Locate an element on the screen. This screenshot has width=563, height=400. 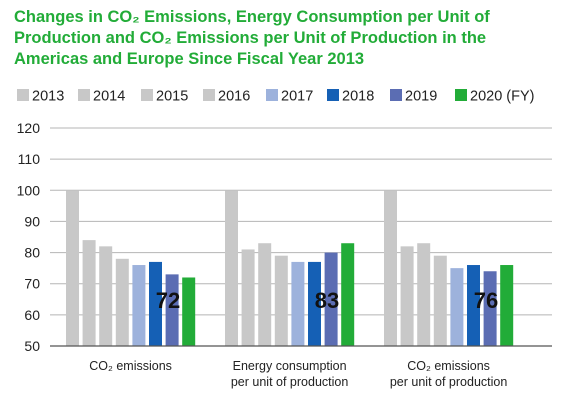
category-label: Energy consumption is located at coordinates (290, 366).